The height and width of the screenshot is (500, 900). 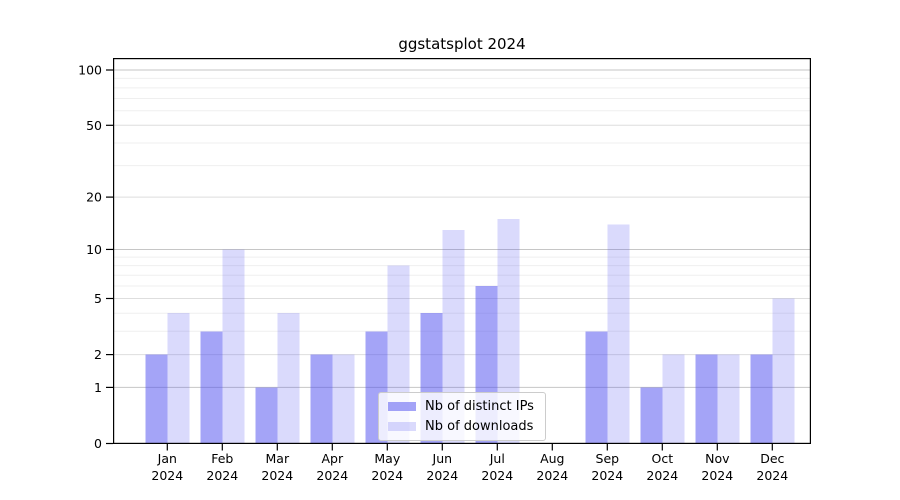 I want to click on x-tick-label-month: Apr, so click(x=332, y=458).